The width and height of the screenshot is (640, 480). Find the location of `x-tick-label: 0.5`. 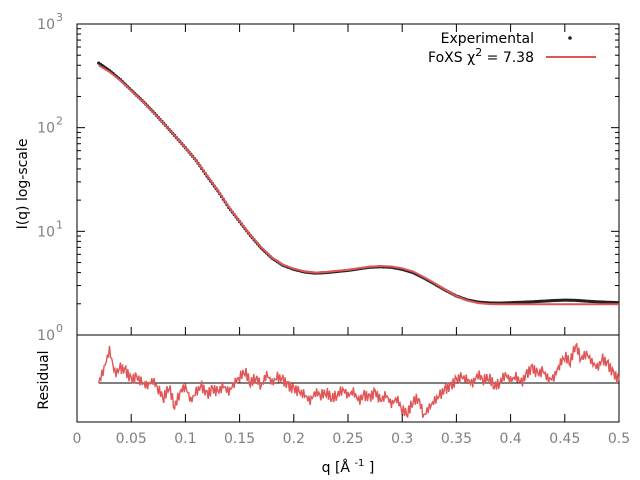

x-tick-label: 0.5 is located at coordinates (619, 439).